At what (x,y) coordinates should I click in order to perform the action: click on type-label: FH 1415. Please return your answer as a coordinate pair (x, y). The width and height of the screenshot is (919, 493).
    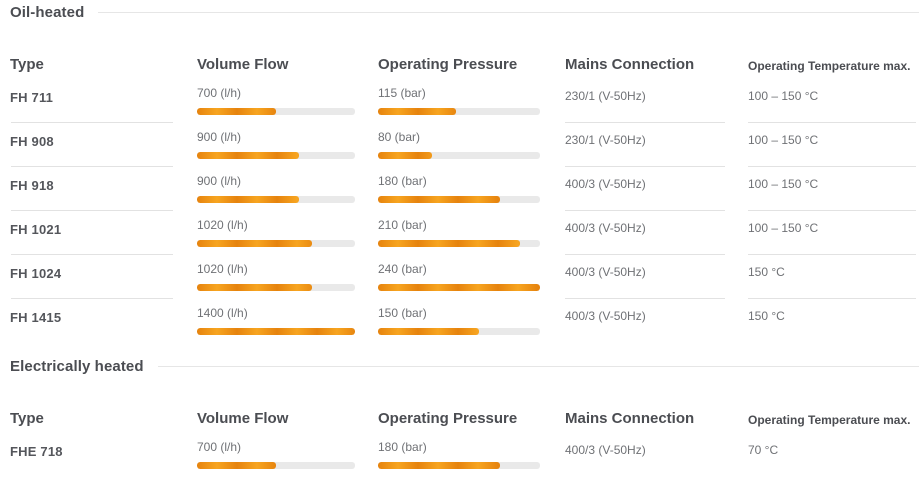
    Looking at the image, I should click on (36, 317).